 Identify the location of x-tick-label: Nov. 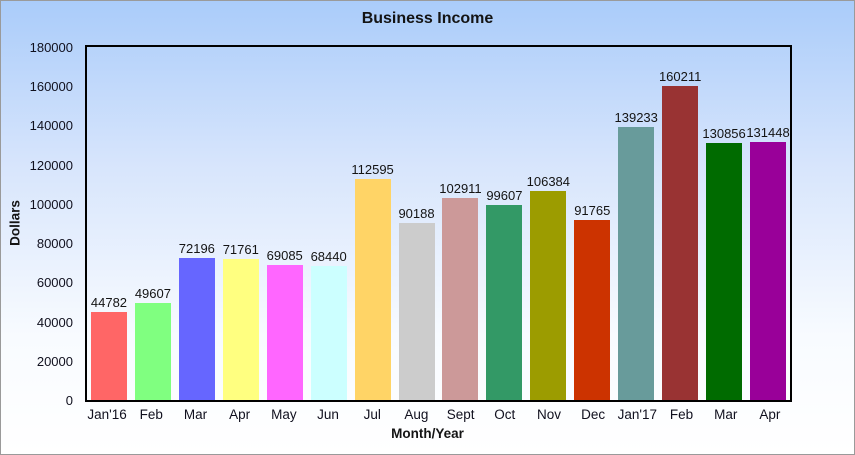
(548, 414).